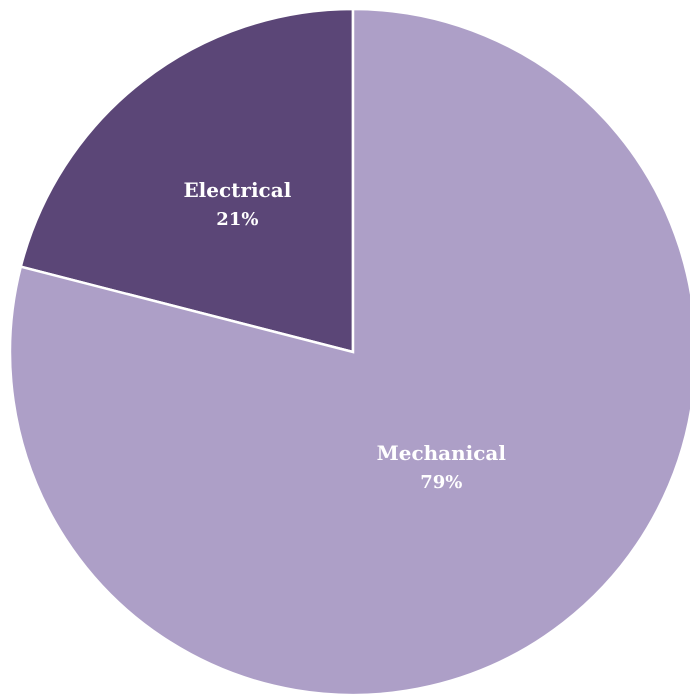 This screenshot has width=690, height=700. I want to click on slice-name-label: Mechanical, so click(442, 453).